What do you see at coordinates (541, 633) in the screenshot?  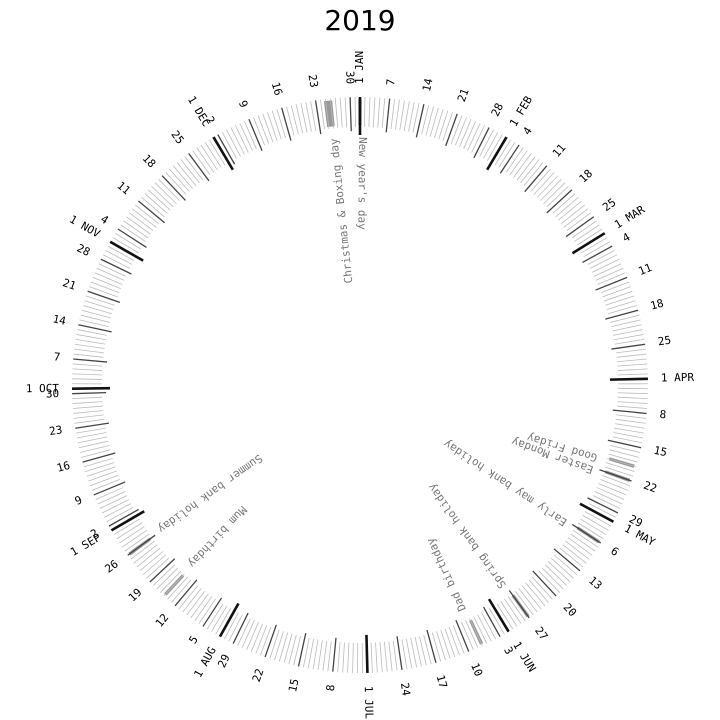 I see `week-date-label: 27` at bounding box center [541, 633].